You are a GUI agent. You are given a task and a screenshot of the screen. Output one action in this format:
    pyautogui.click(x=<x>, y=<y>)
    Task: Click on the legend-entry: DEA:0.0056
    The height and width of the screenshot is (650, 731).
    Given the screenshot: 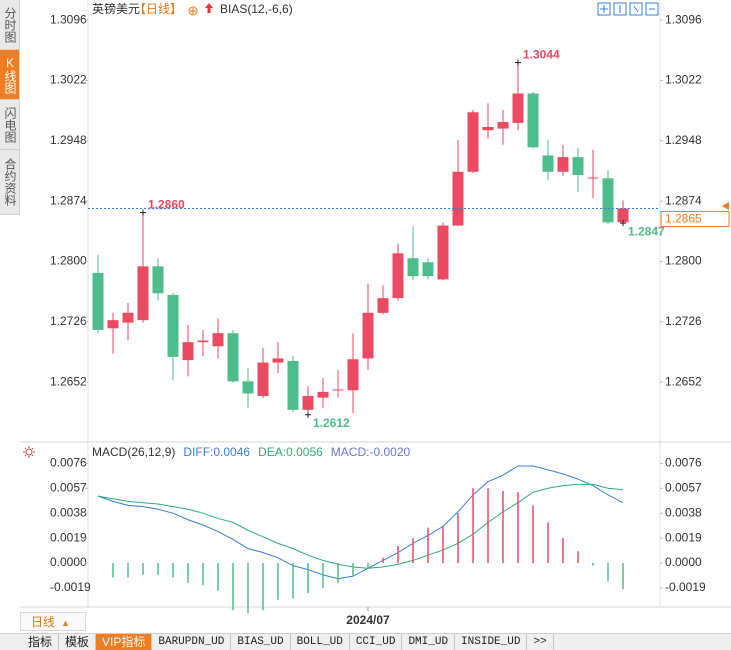 What is the action you would take?
    pyautogui.click(x=290, y=452)
    